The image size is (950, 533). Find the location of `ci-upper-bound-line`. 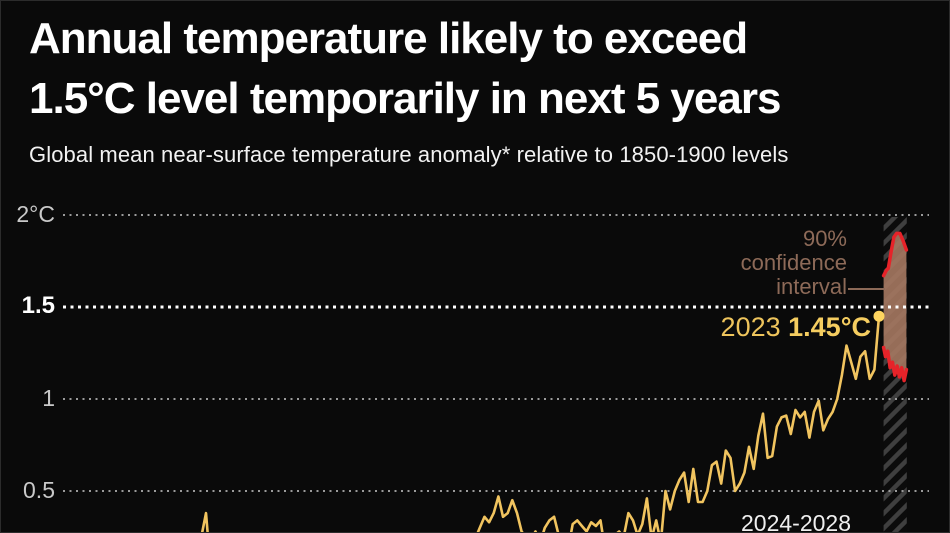

ci-upper-bound-line is located at coordinates (895, 254).